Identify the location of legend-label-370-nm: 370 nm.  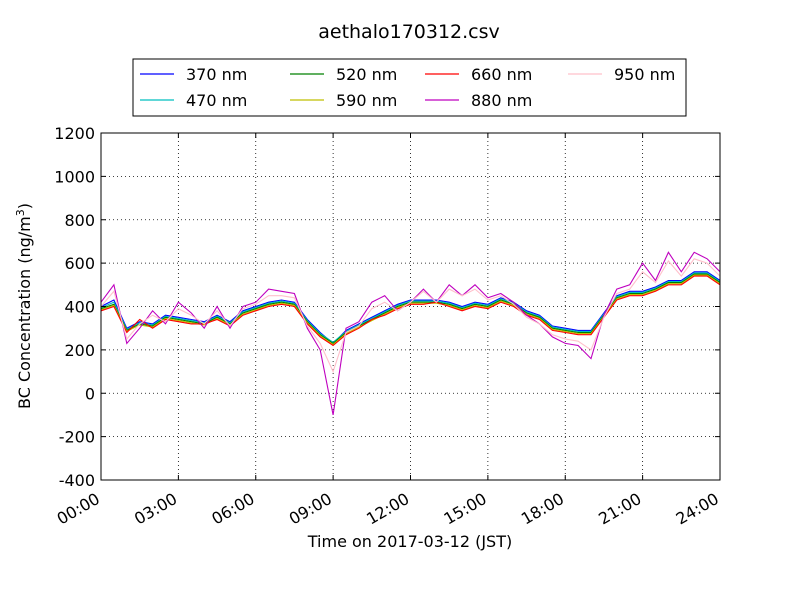
(216, 74).